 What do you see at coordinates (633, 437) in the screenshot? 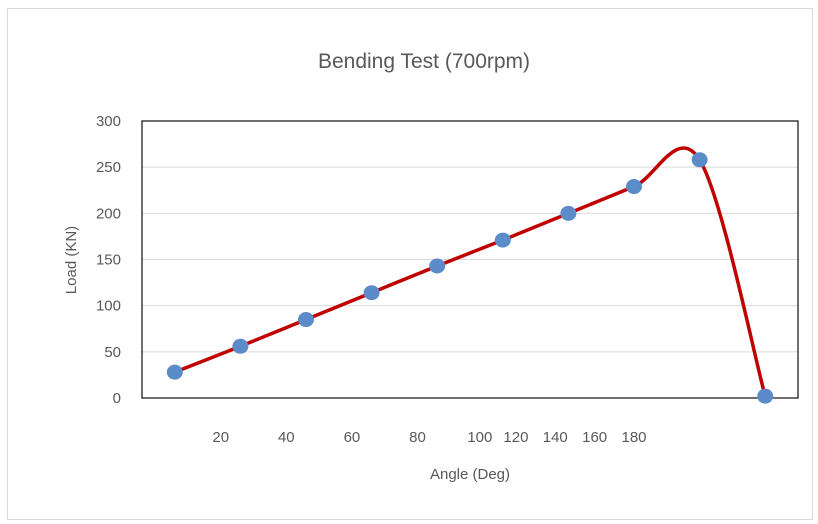
I see `x-tick-label-180: 180` at bounding box center [633, 437].